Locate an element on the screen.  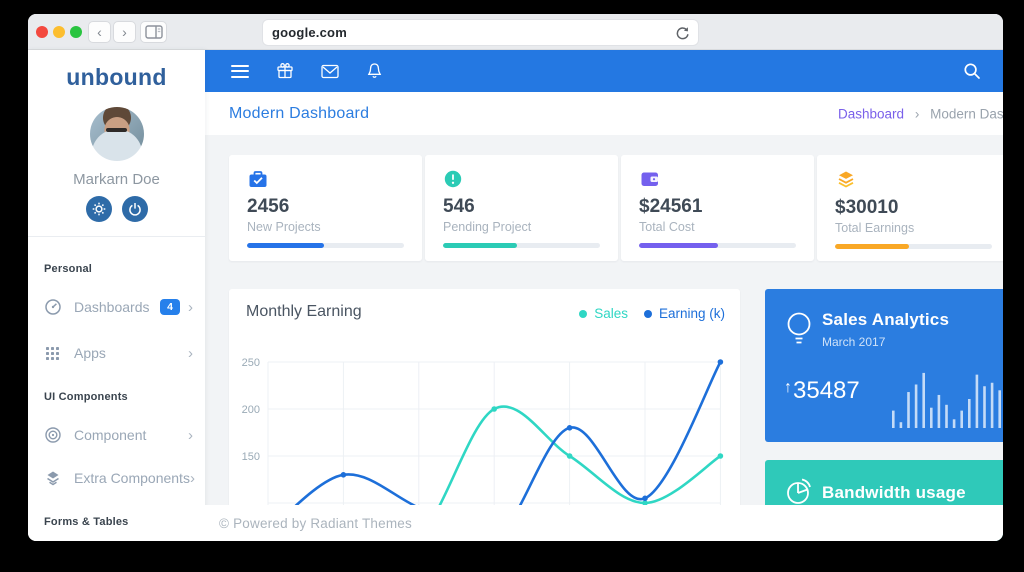
search-icon is located at coordinates (972, 71).